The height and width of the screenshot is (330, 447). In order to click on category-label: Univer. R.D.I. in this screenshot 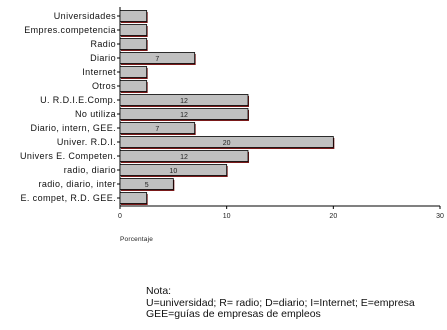, I will do `click(86, 142)`.